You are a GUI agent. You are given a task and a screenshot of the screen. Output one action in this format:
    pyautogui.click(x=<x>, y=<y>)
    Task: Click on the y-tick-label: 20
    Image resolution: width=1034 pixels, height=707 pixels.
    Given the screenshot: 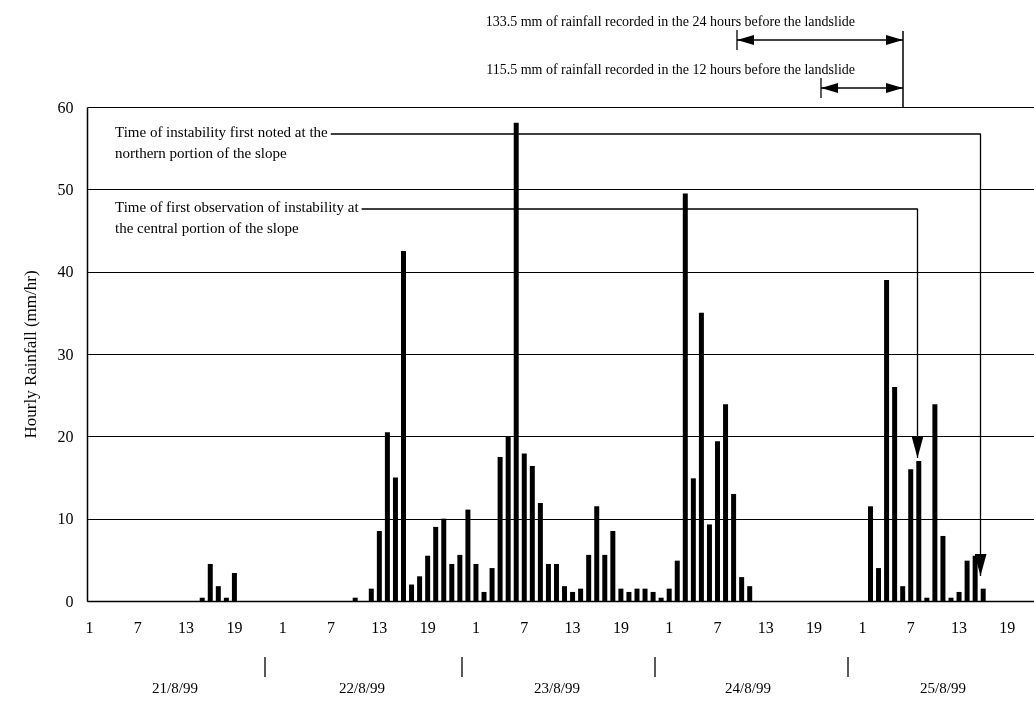 What is the action you would take?
    pyautogui.click(x=65, y=436)
    